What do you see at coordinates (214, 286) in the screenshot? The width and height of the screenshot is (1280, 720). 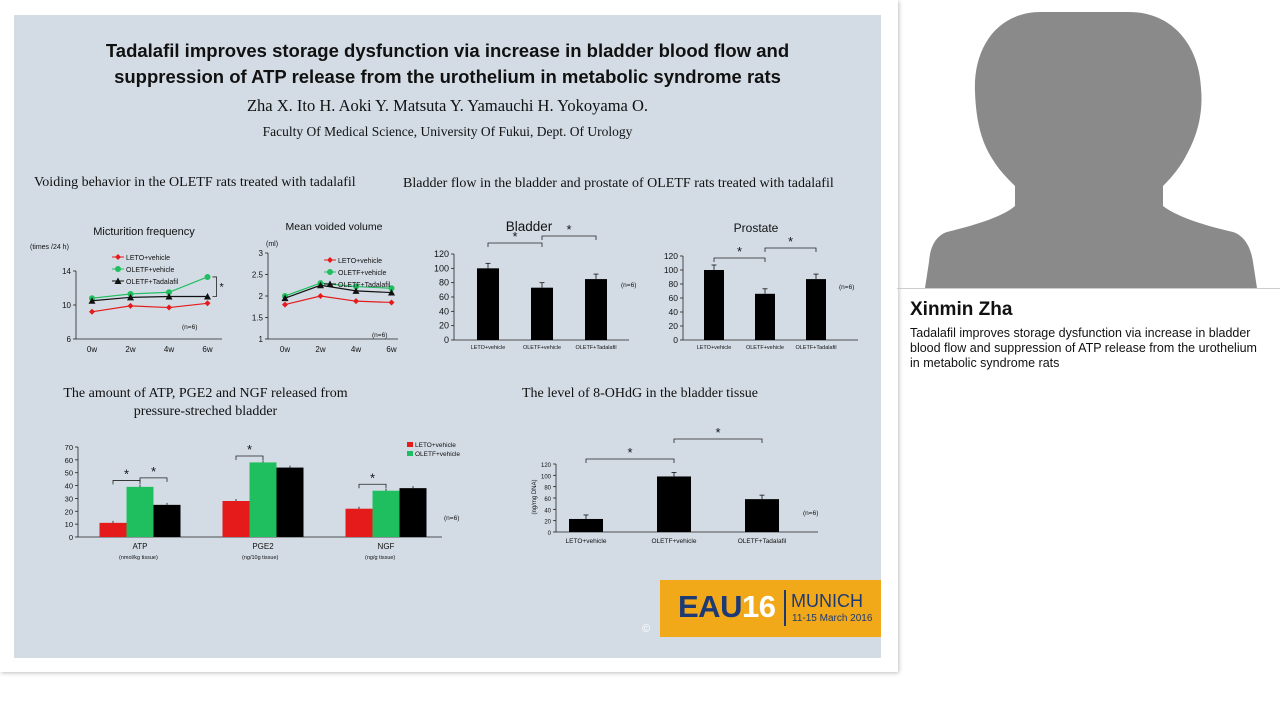 I see `significance-bracket` at bounding box center [214, 286].